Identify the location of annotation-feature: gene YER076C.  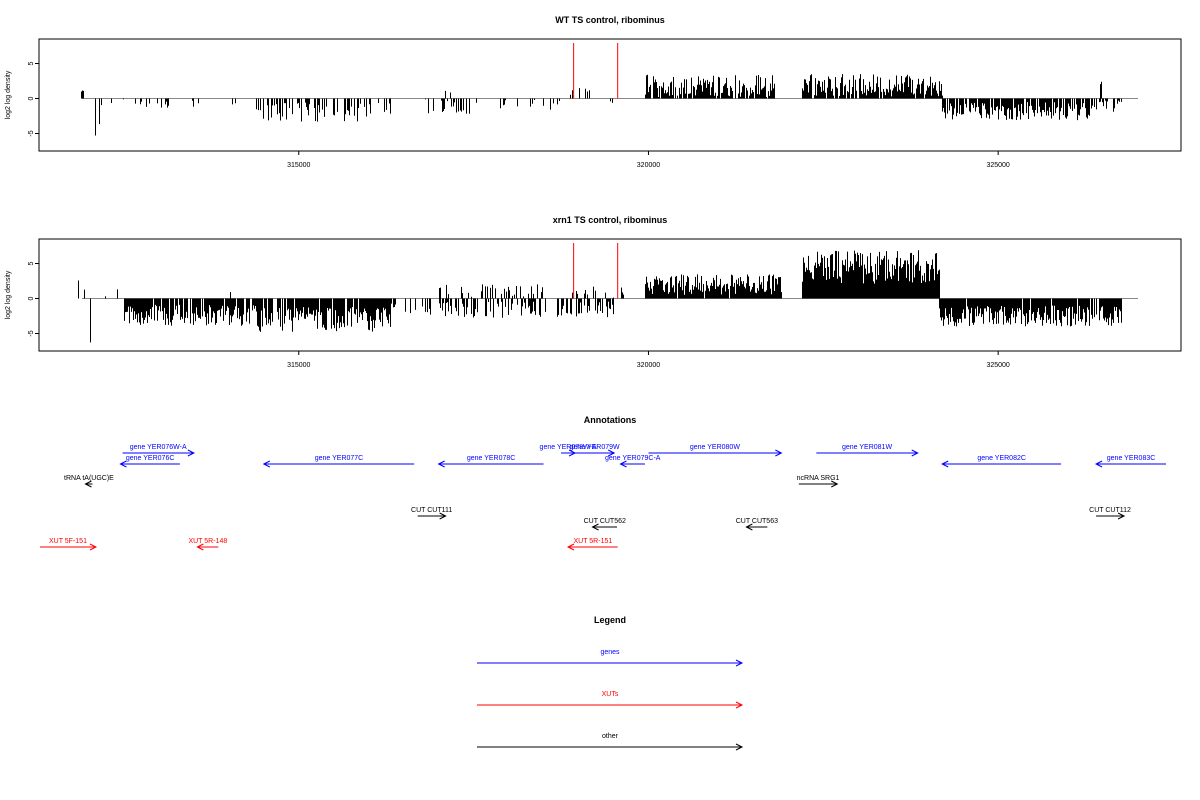
(149, 461).